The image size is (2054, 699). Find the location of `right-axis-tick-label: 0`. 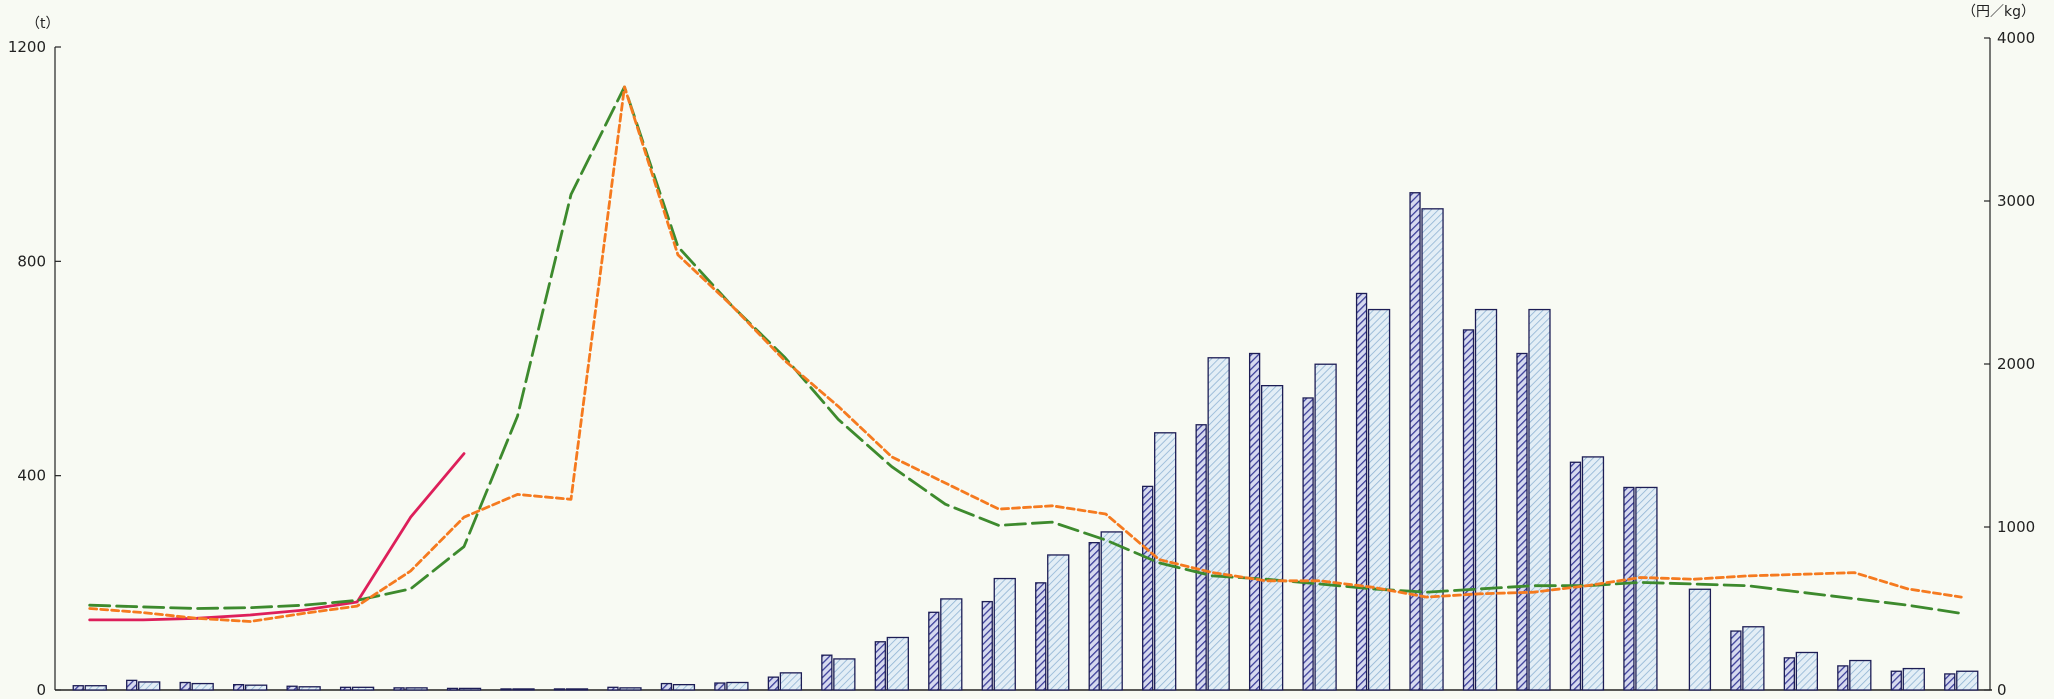

right-axis-tick-label: 0 is located at coordinates (2002, 690).